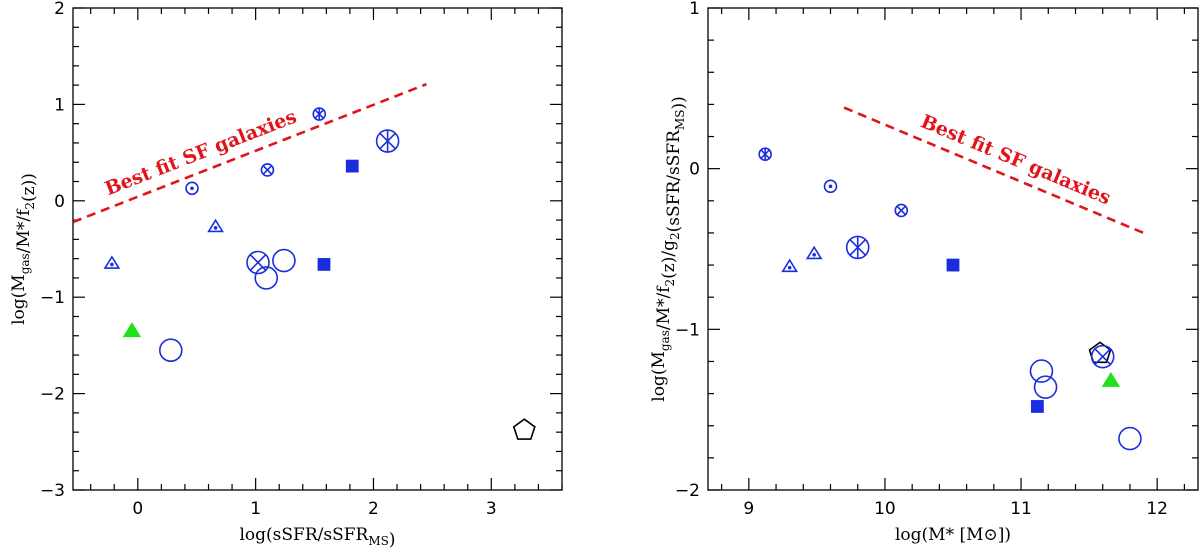 The width and height of the screenshot is (1200, 551). Describe the element at coordinates (687, 491) in the screenshot. I see `y-tick-label: −2` at that location.